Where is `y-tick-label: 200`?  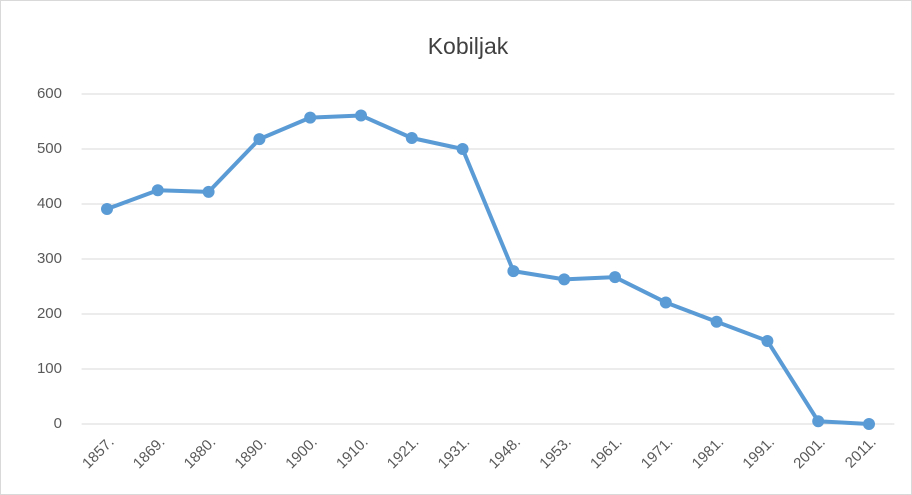
y-tick-label: 200 is located at coordinates (49, 313).